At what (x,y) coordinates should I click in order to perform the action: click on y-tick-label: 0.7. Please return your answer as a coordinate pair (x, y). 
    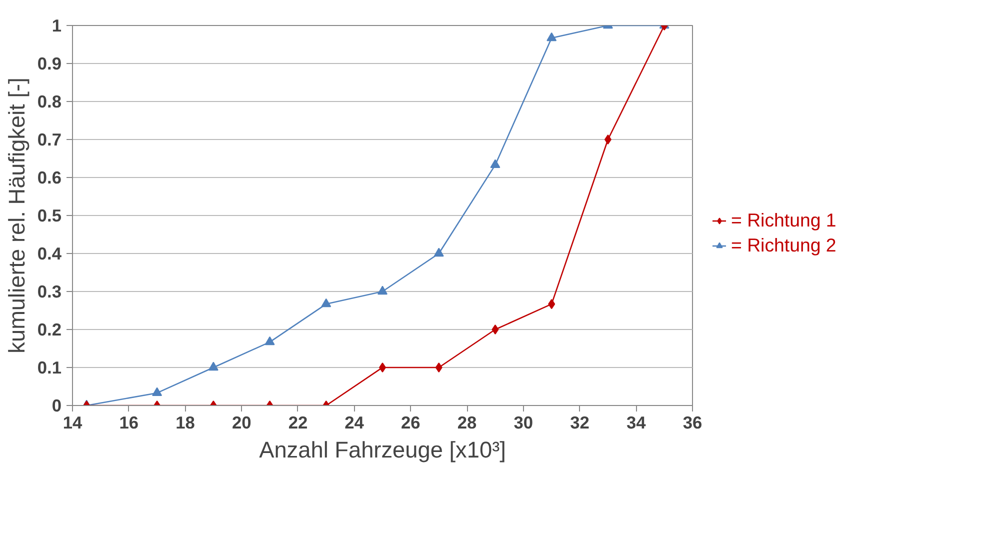
    Looking at the image, I should click on (49, 140).